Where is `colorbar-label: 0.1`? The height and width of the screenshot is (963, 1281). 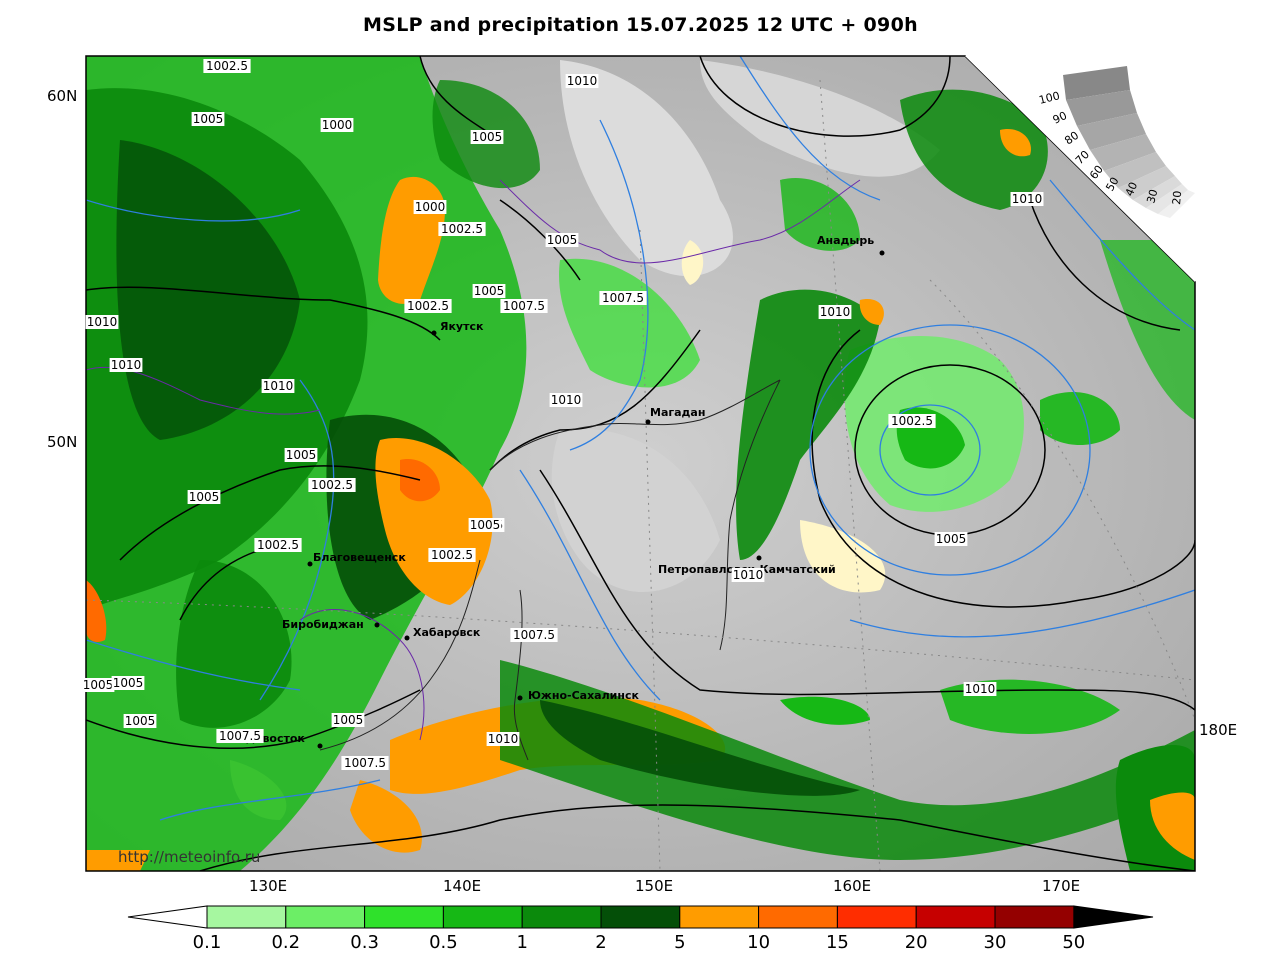
colorbar-label: 0.1 is located at coordinates (207, 942).